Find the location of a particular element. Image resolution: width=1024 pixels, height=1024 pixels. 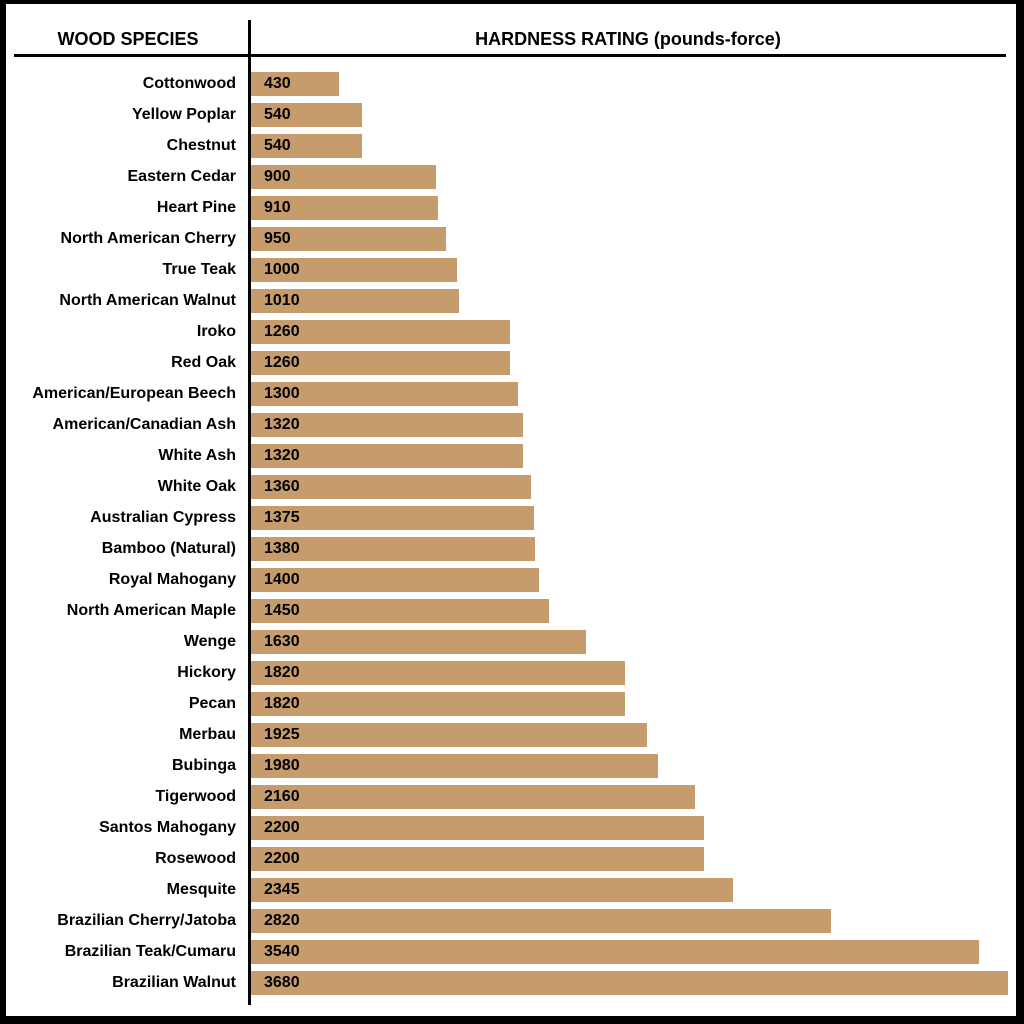

hardness-value-label: 1000 is located at coordinates (282, 269).